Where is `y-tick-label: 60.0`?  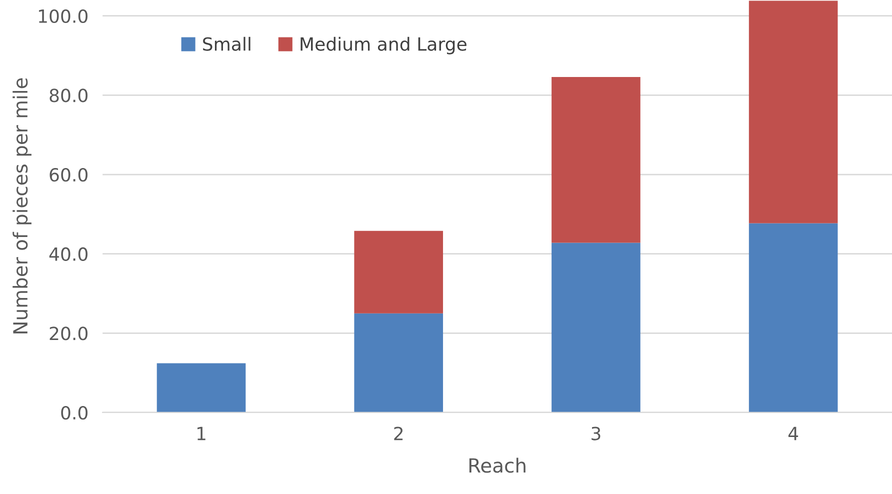
y-tick-label: 60.0 is located at coordinates (69, 175).